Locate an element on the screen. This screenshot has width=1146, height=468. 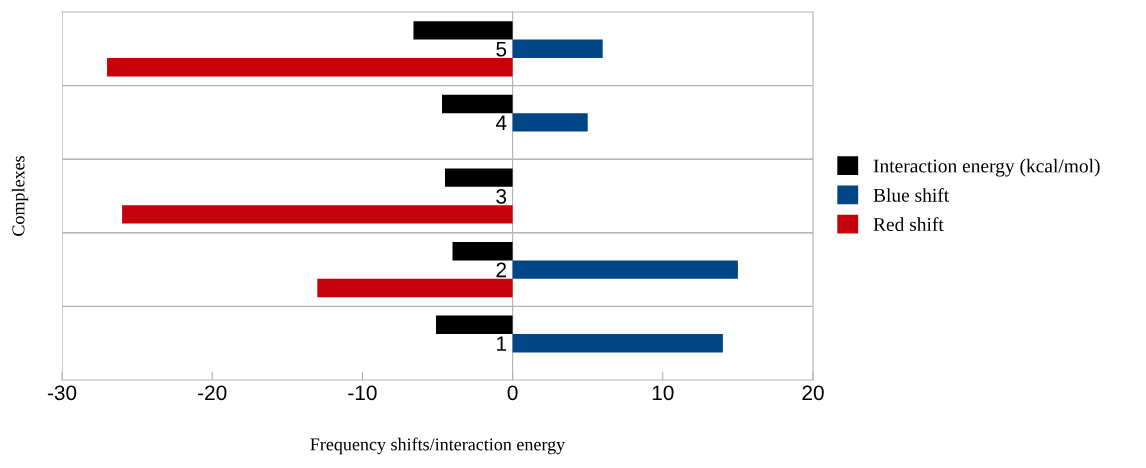
x-axis-title: Frequency shifts/interaction energy is located at coordinates (438, 446).